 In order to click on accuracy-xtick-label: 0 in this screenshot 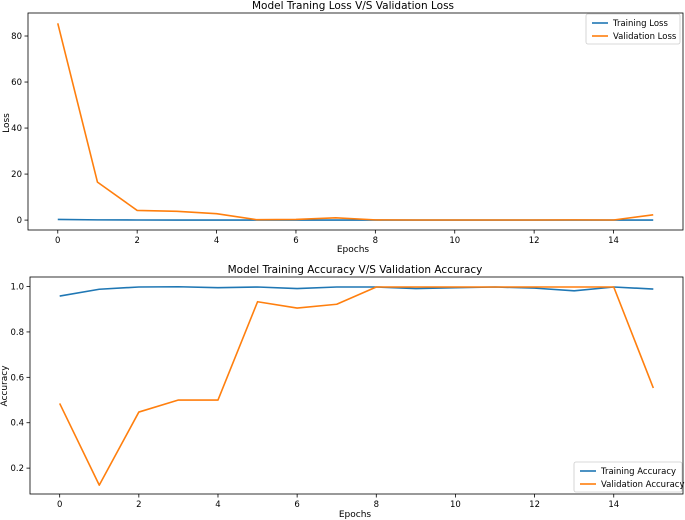, I will do `click(59, 505)`.